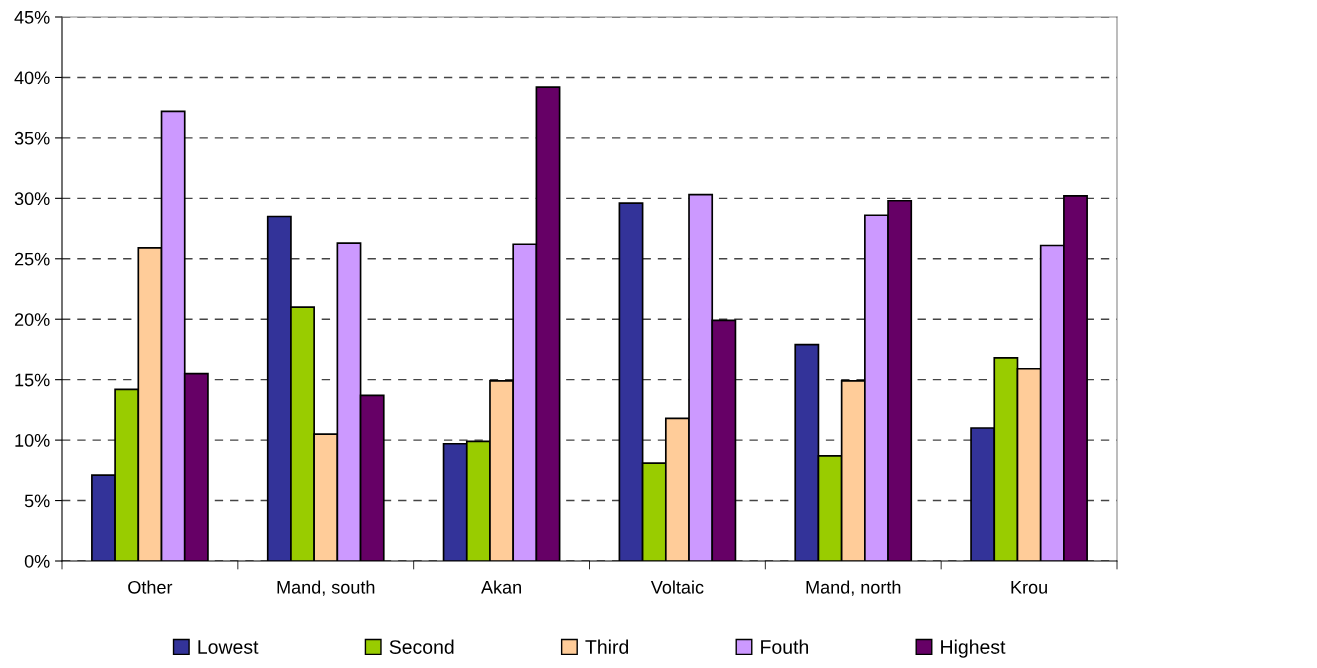  What do you see at coordinates (853, 588) in the screenshot?
I see `x-tick-label: Mand, north` at bounding box center [853, 588].